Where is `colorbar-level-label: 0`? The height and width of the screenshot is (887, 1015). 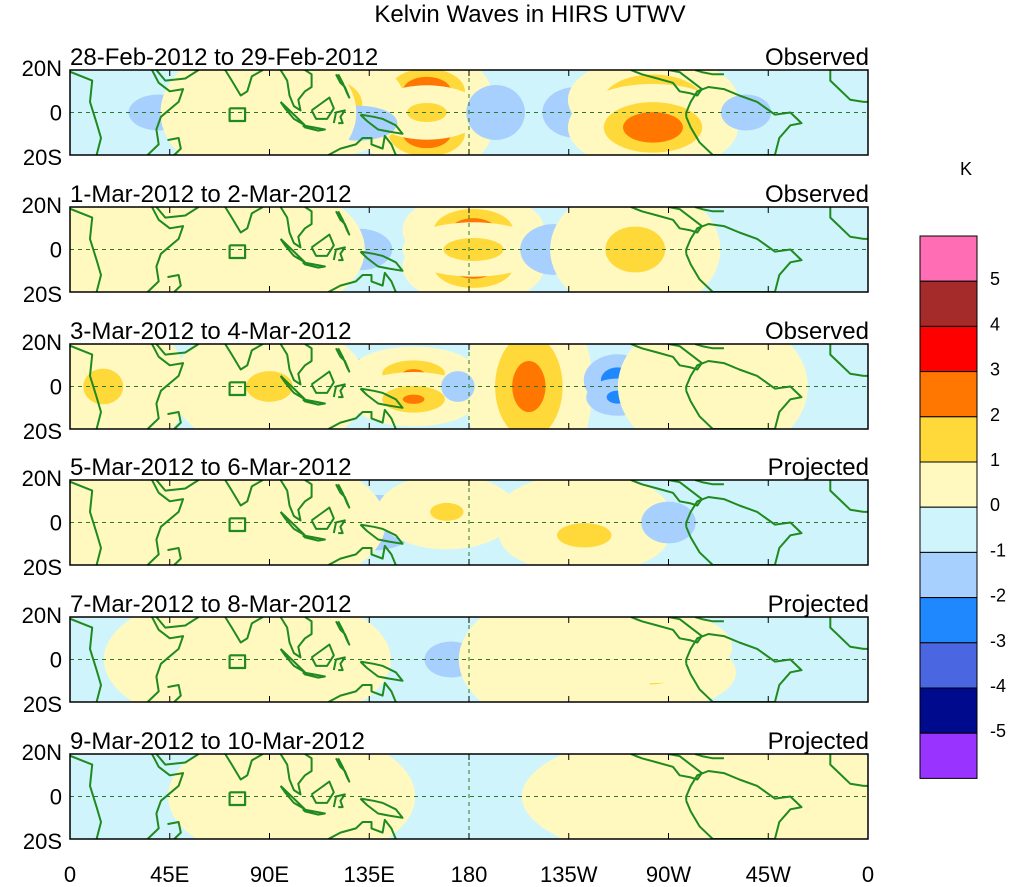 colorbar-level-label: 0 is located at coordinates (995, 505).